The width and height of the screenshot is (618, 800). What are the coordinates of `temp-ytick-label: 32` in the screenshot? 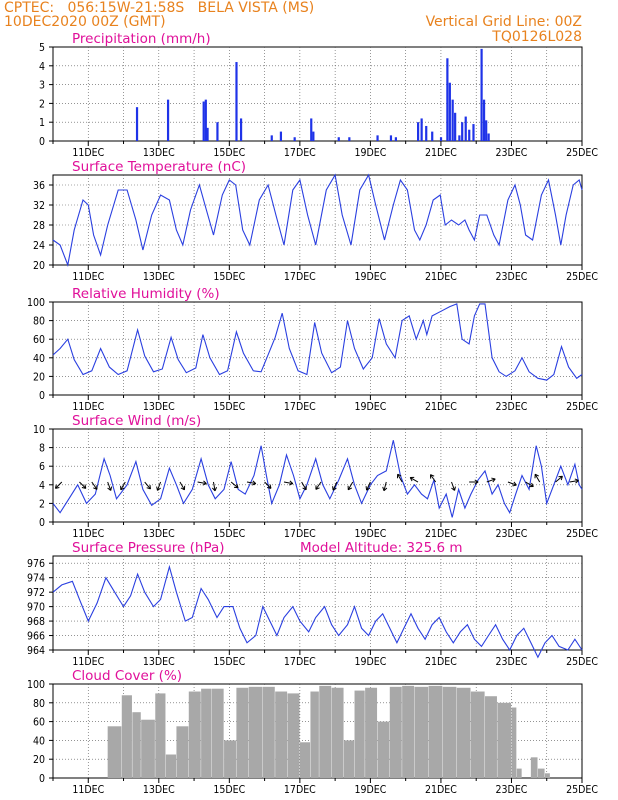 It's located at (39, 206).